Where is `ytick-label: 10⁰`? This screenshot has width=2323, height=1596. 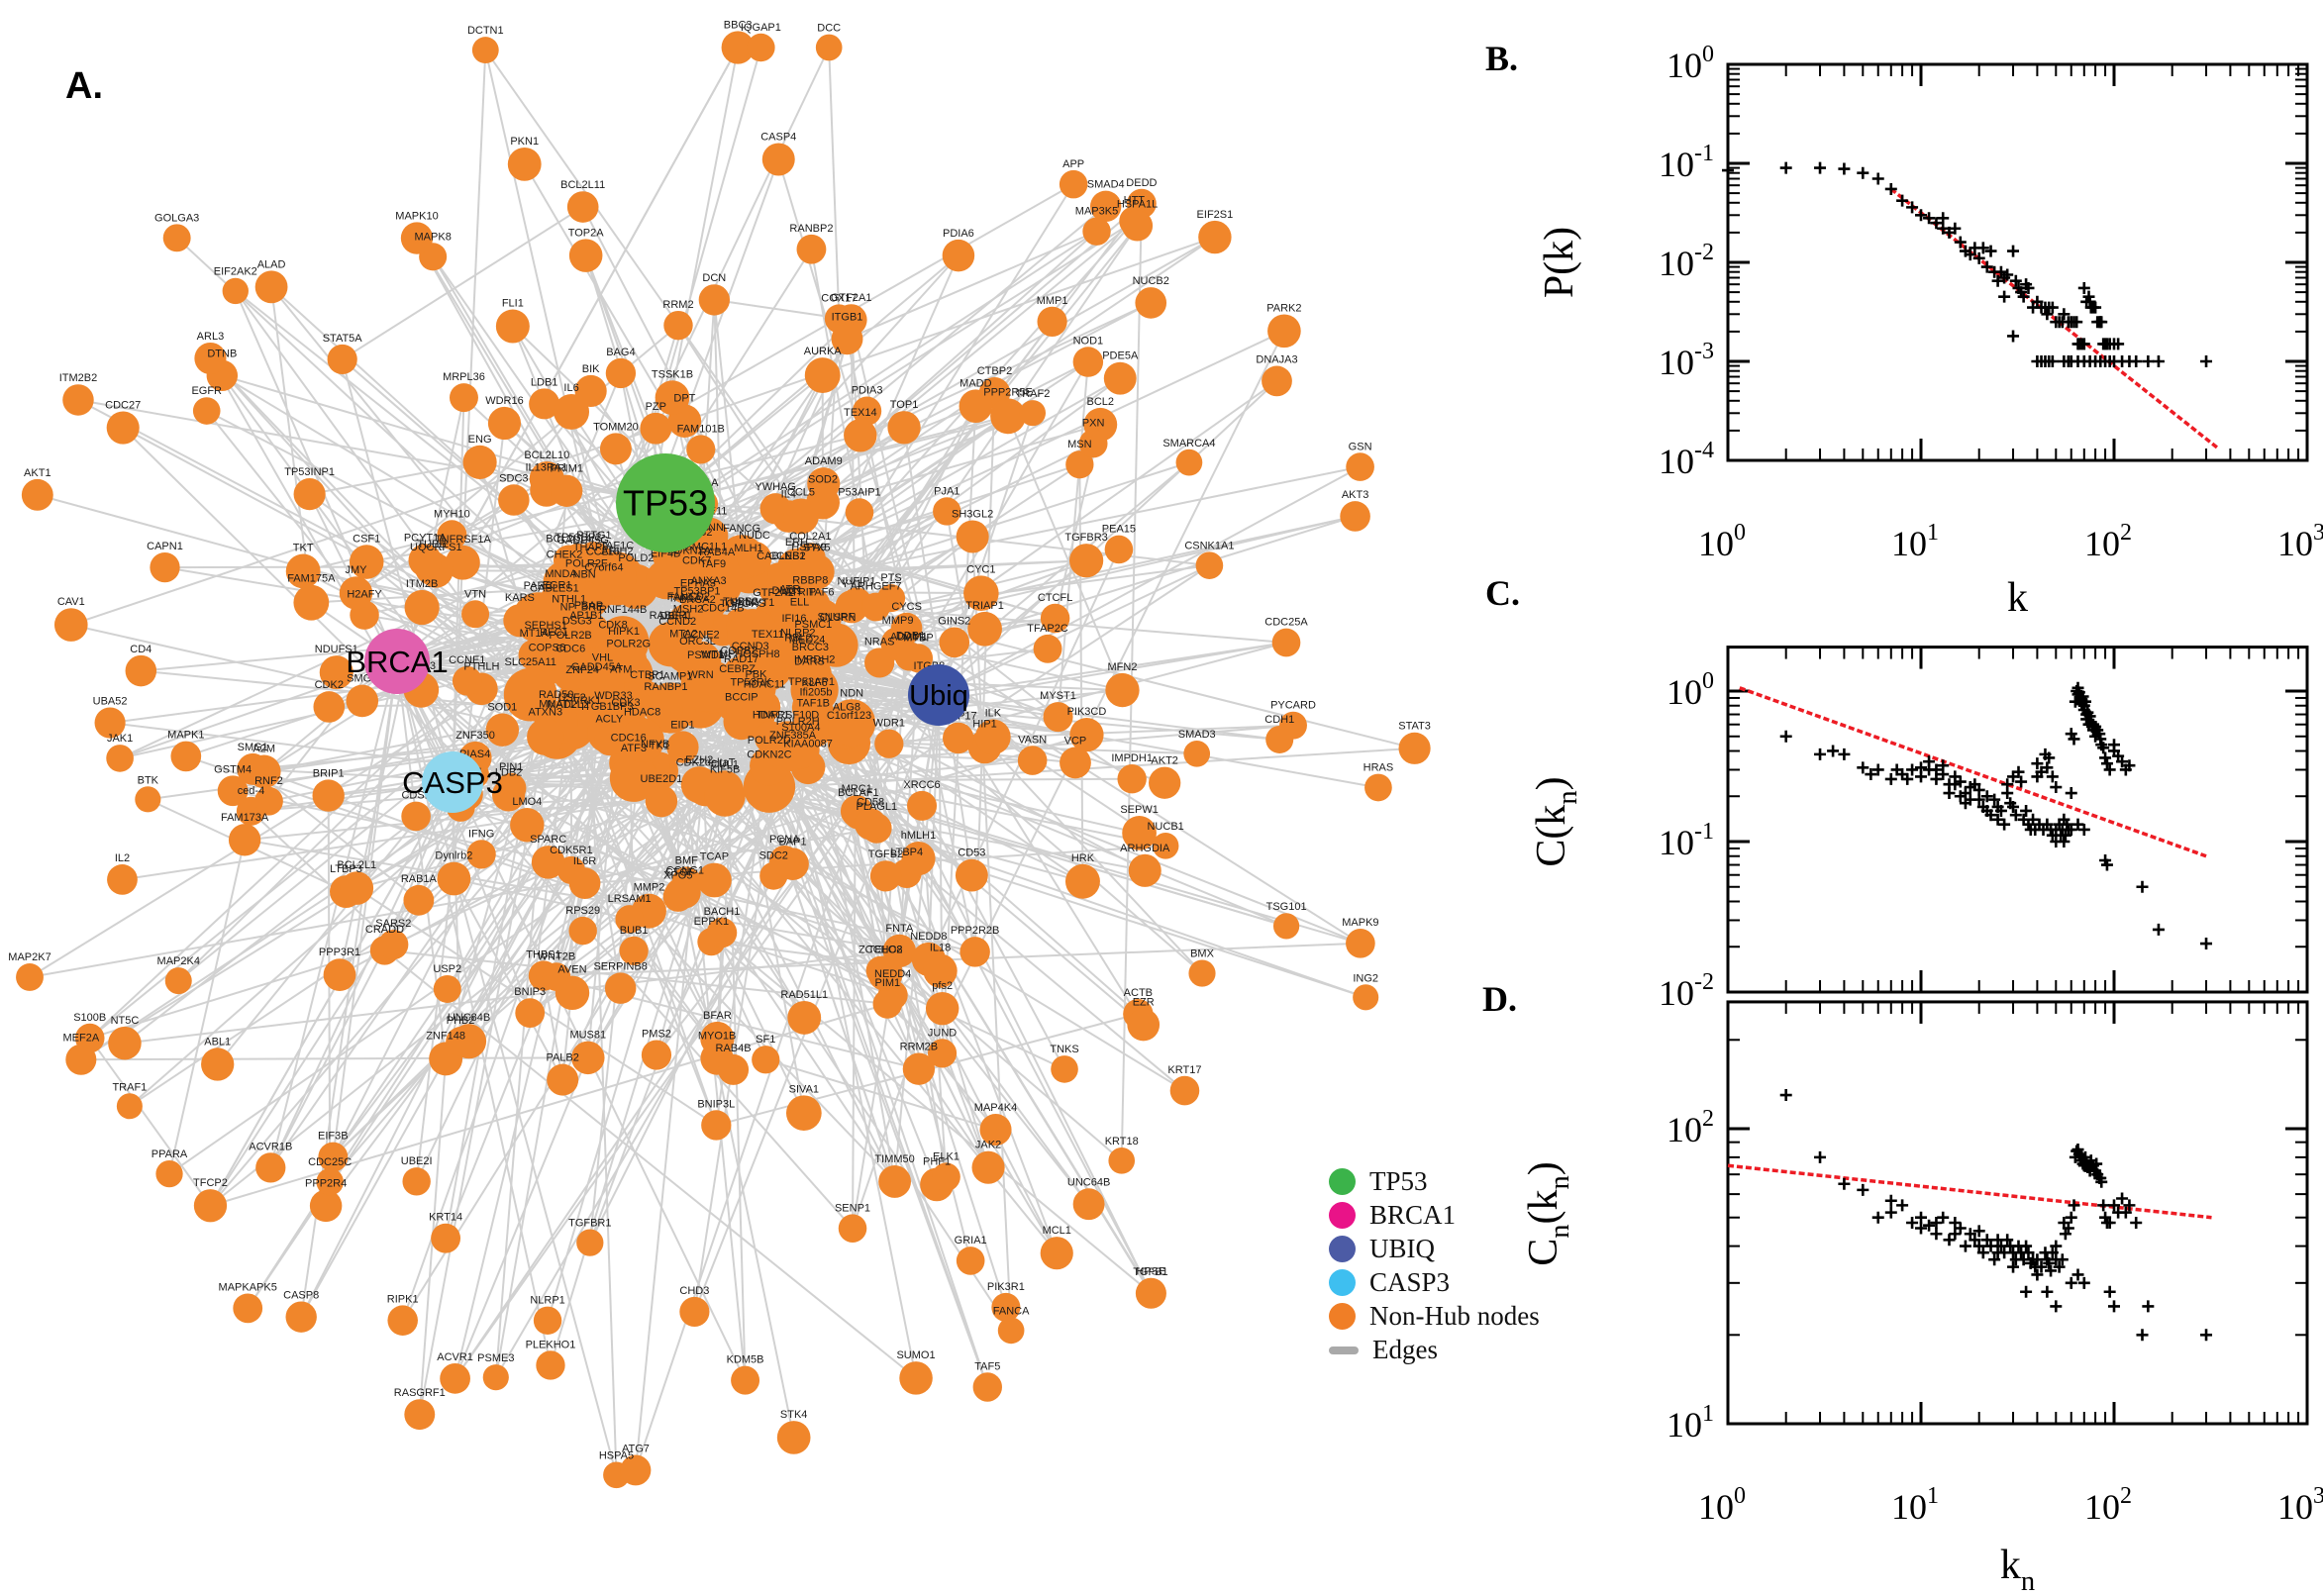
ytick-label: 10⁰ is located at coordinates (1690, 690).